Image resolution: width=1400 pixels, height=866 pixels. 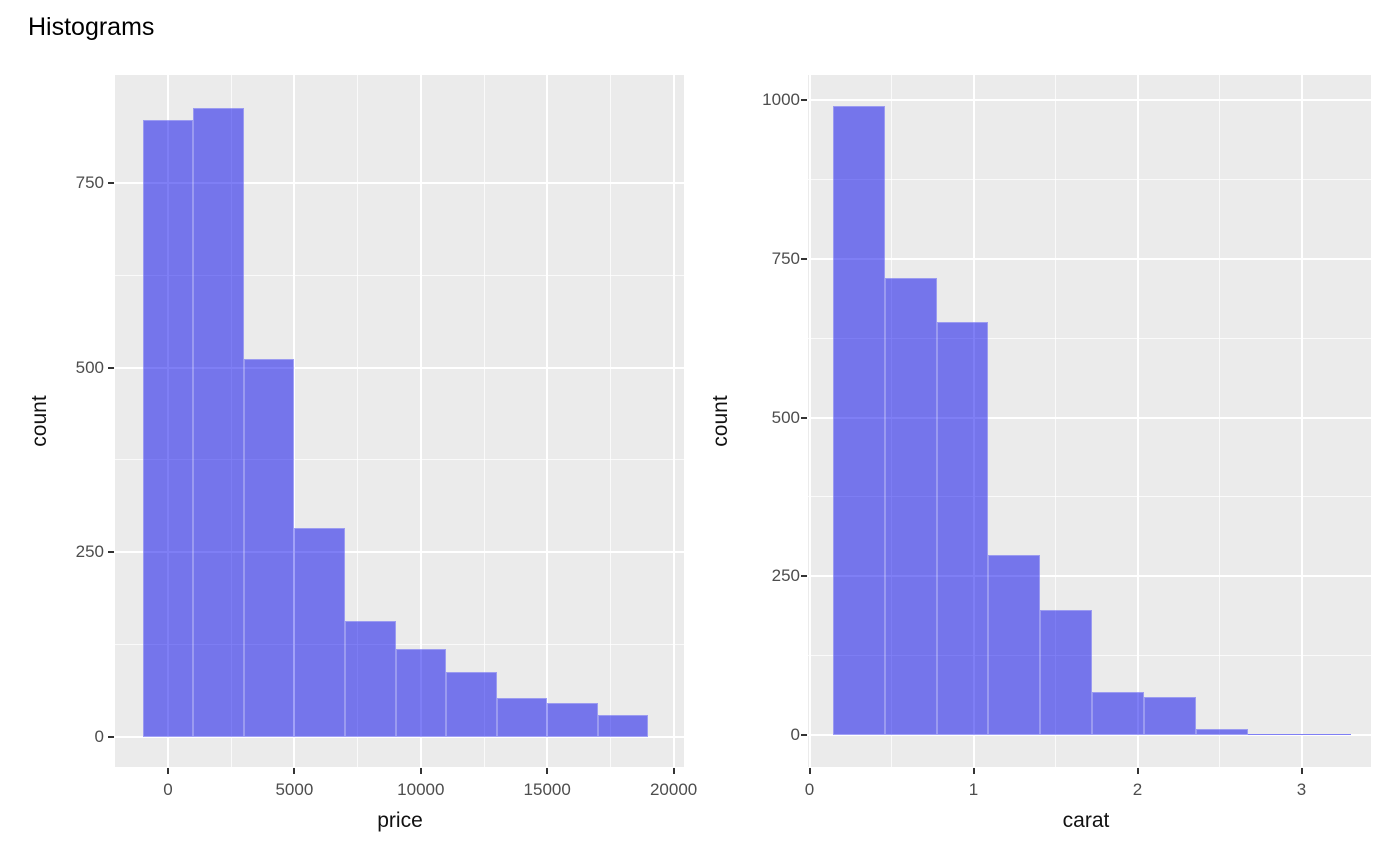 I want to click on x-tick-label: 5000, so click(x=294, y=789).